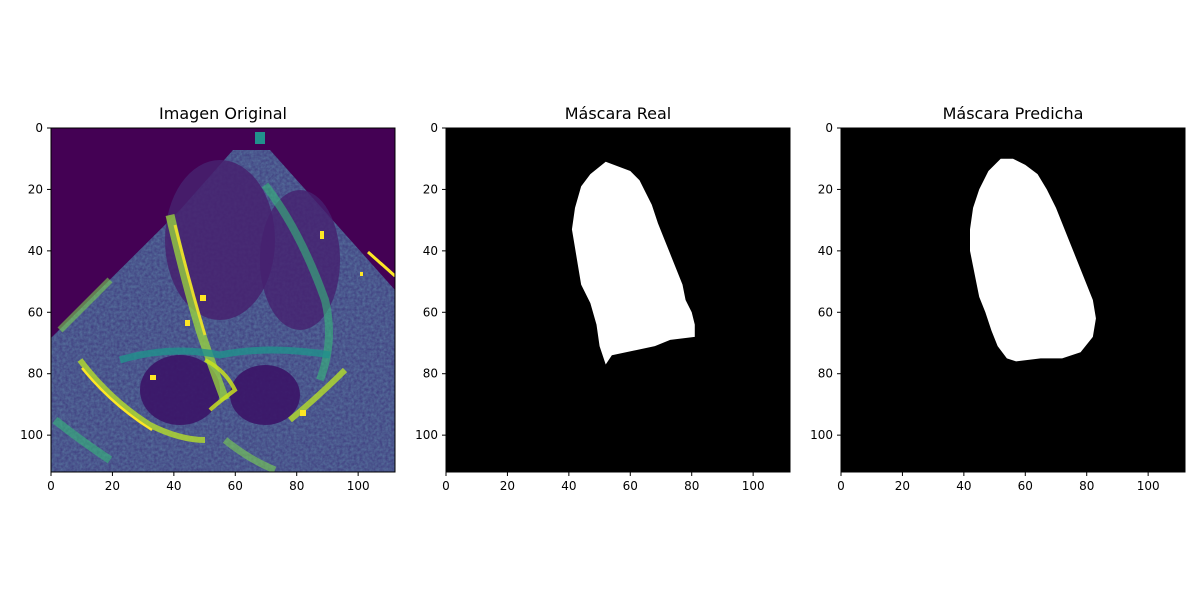 The image size is (1200, 600). I want to click on cavity-right-atrium, so click(265, 395).